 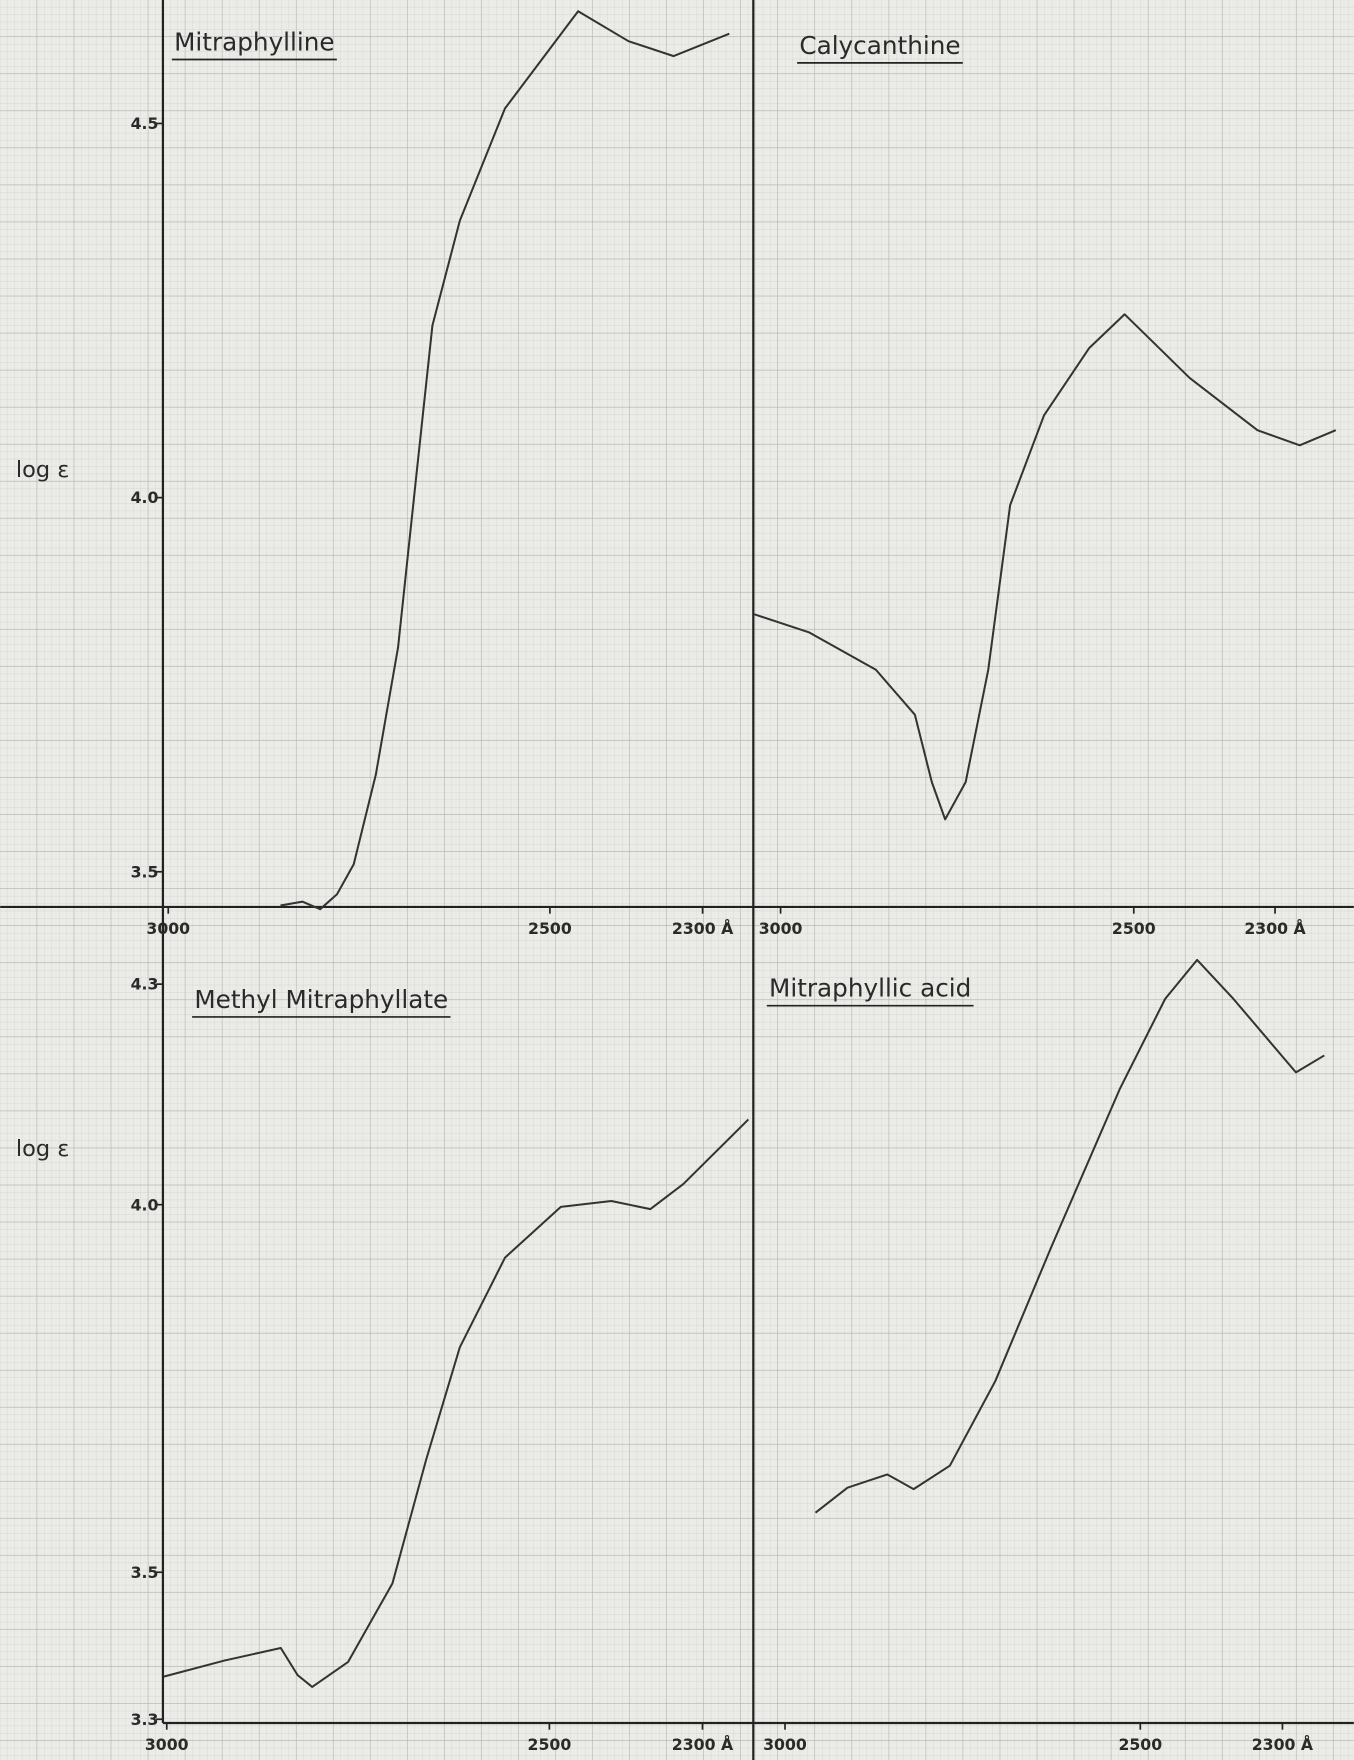 I want to click on y-tick-label: 4.3, so click(x=145, y=984).